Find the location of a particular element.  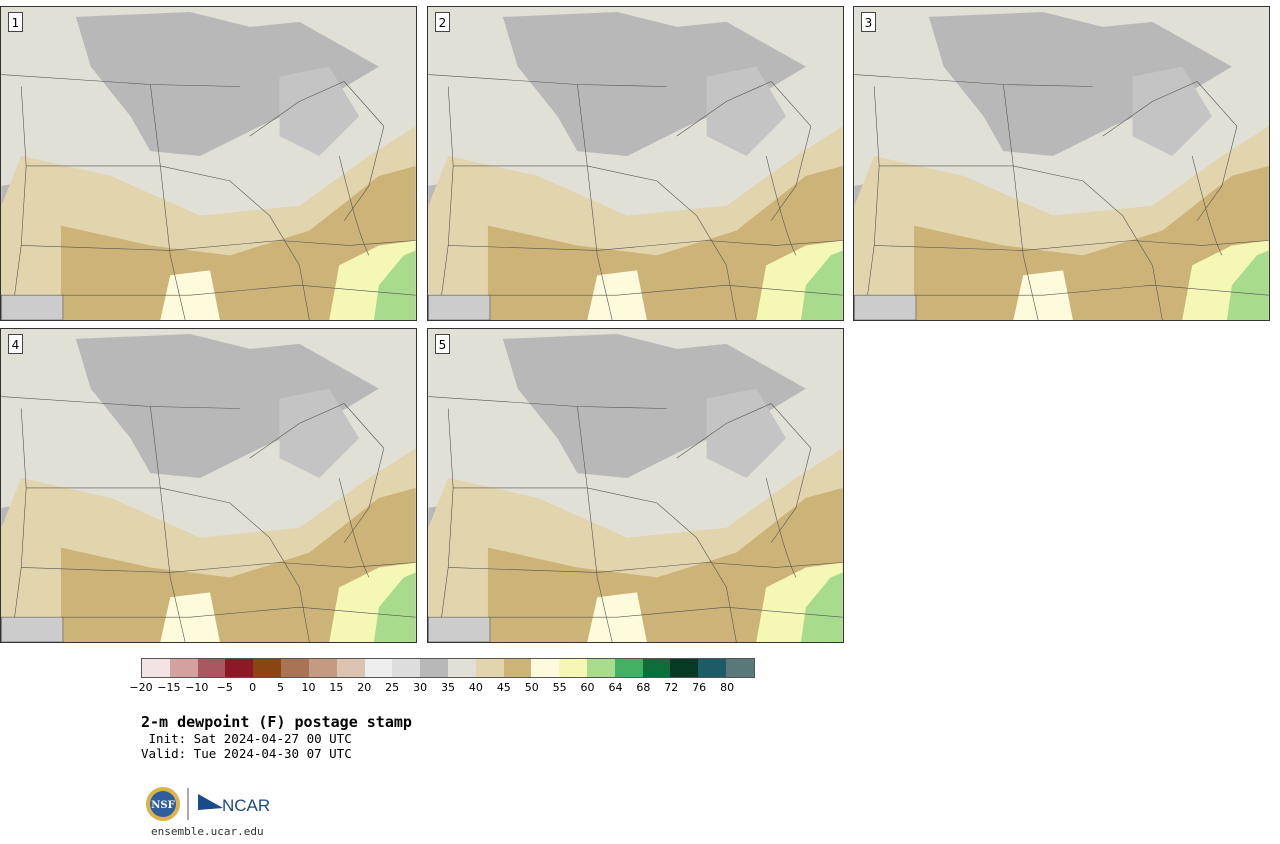

legend-tick-label: 68 is located at coordinates (643, 687).